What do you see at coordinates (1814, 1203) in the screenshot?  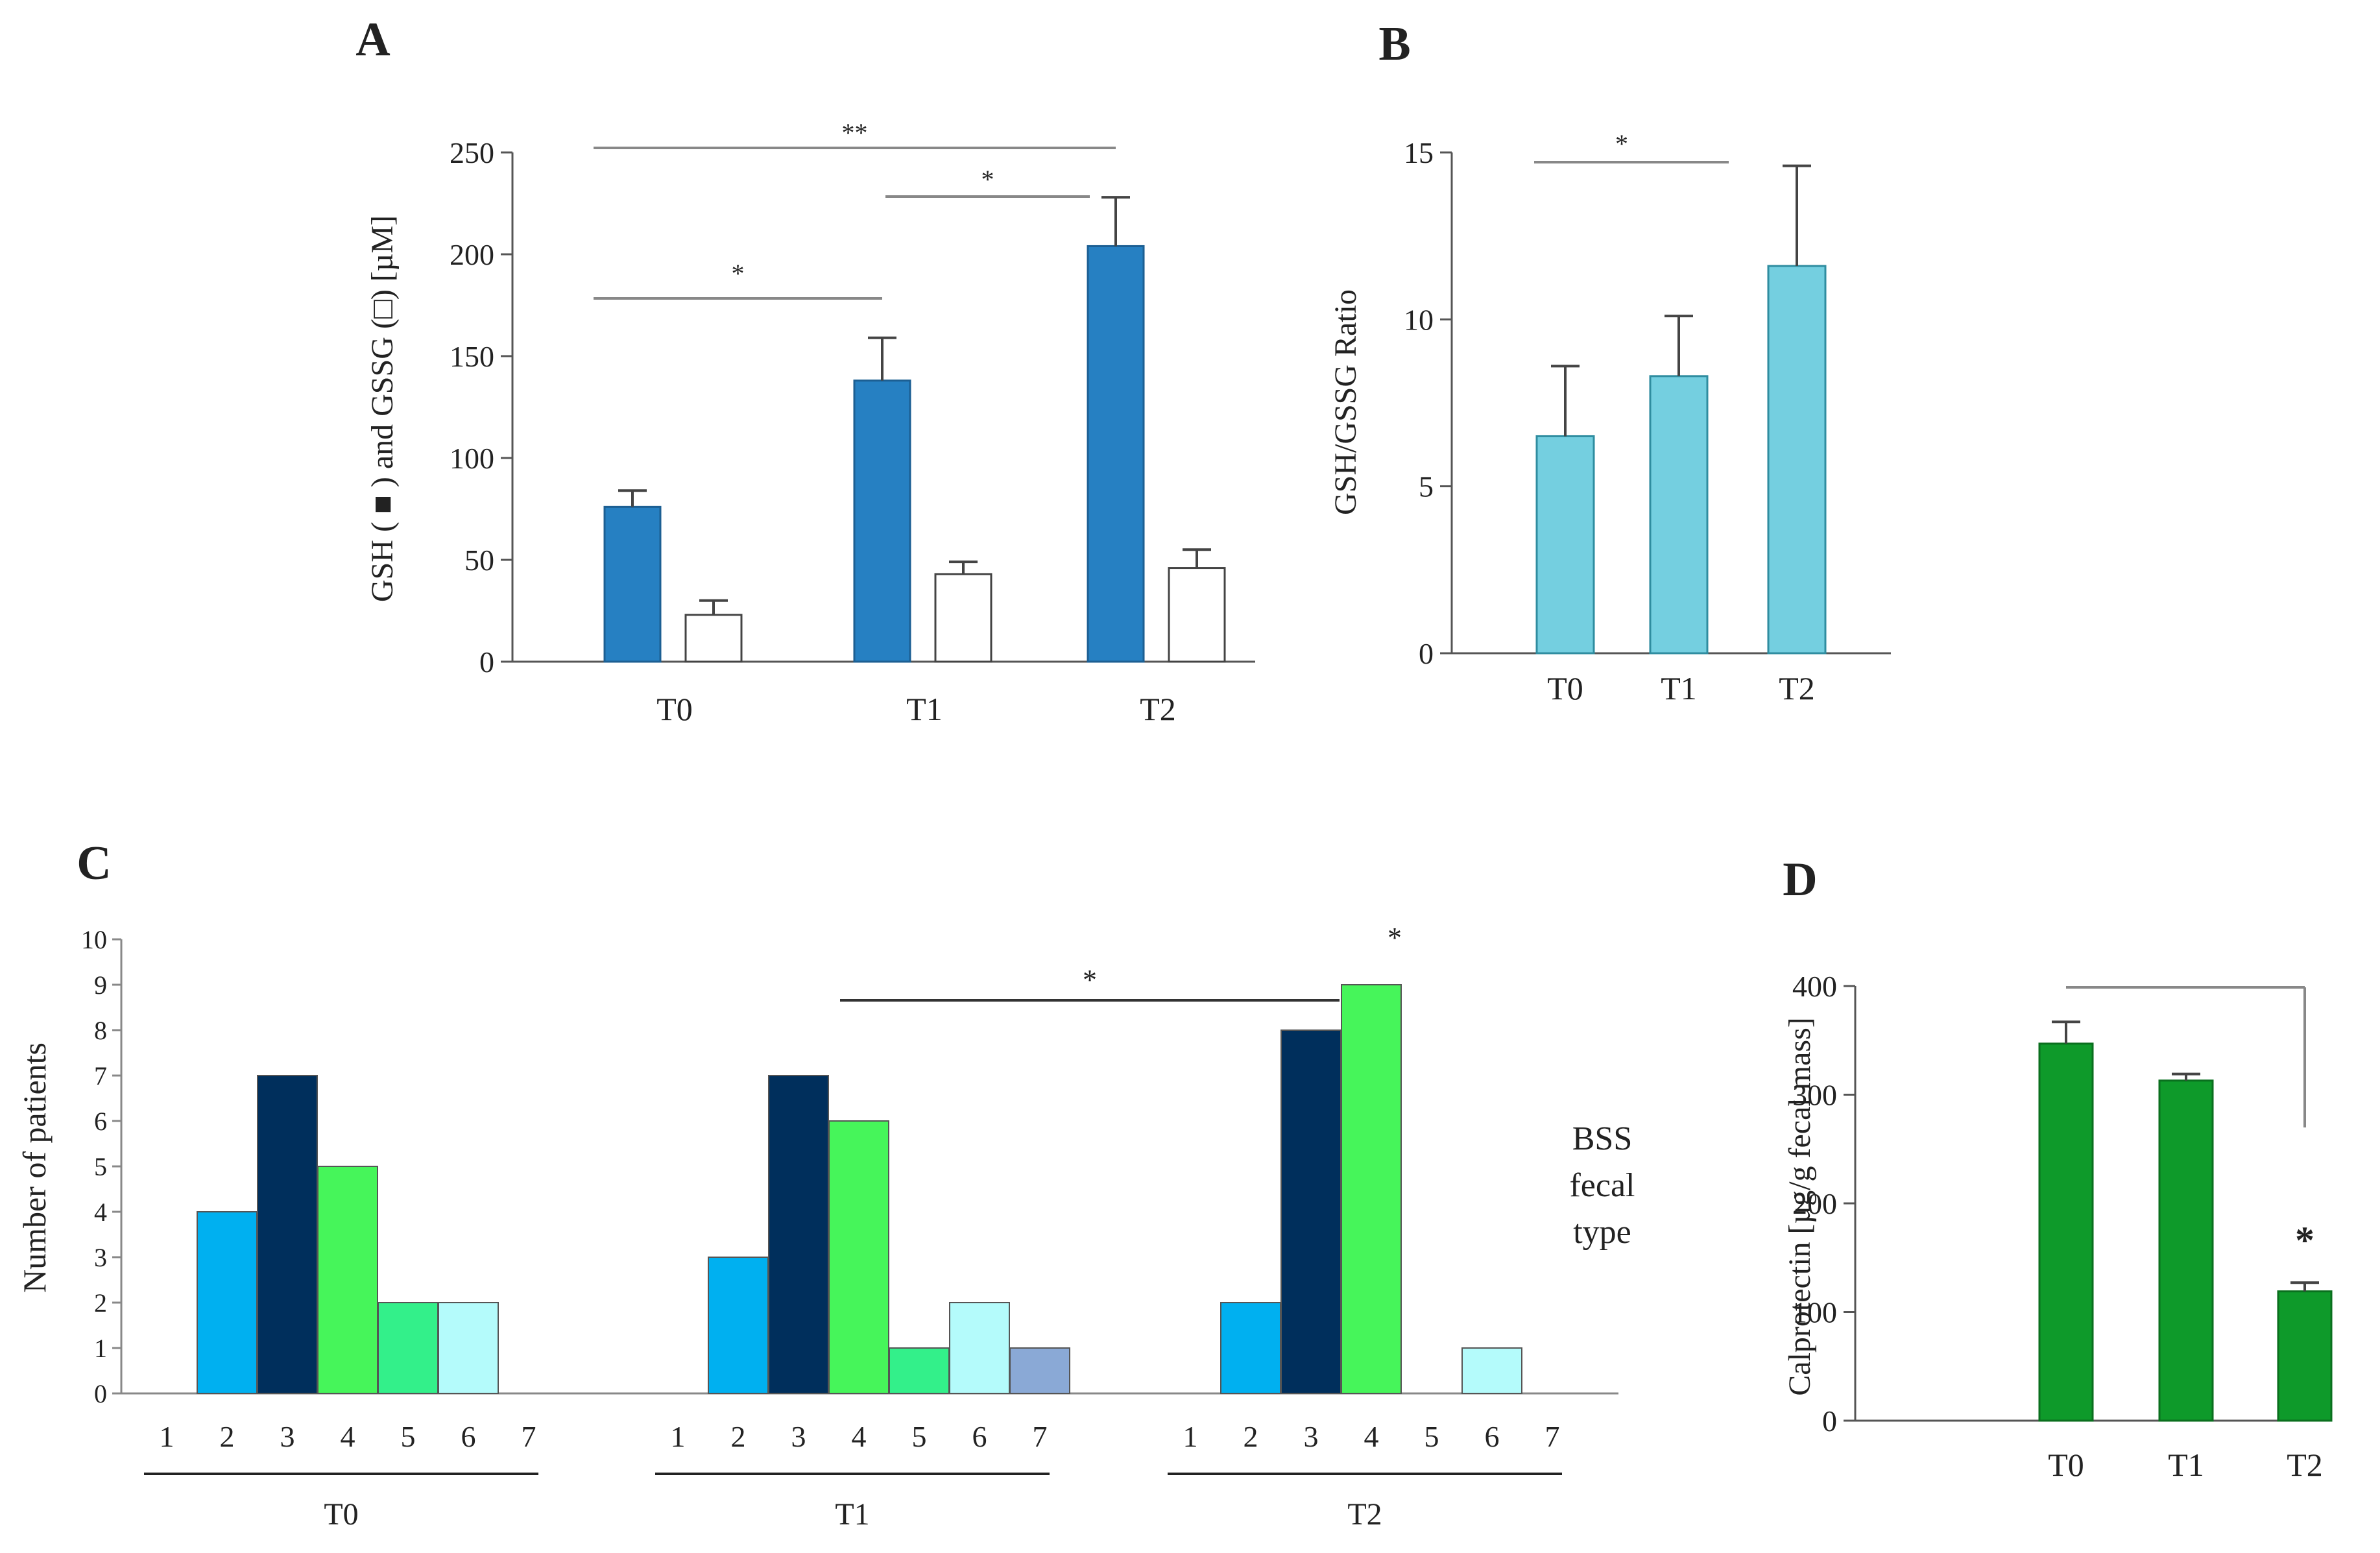 I see `panel-d-y-tick-label: 200` at bounding box center [1814, 1203].